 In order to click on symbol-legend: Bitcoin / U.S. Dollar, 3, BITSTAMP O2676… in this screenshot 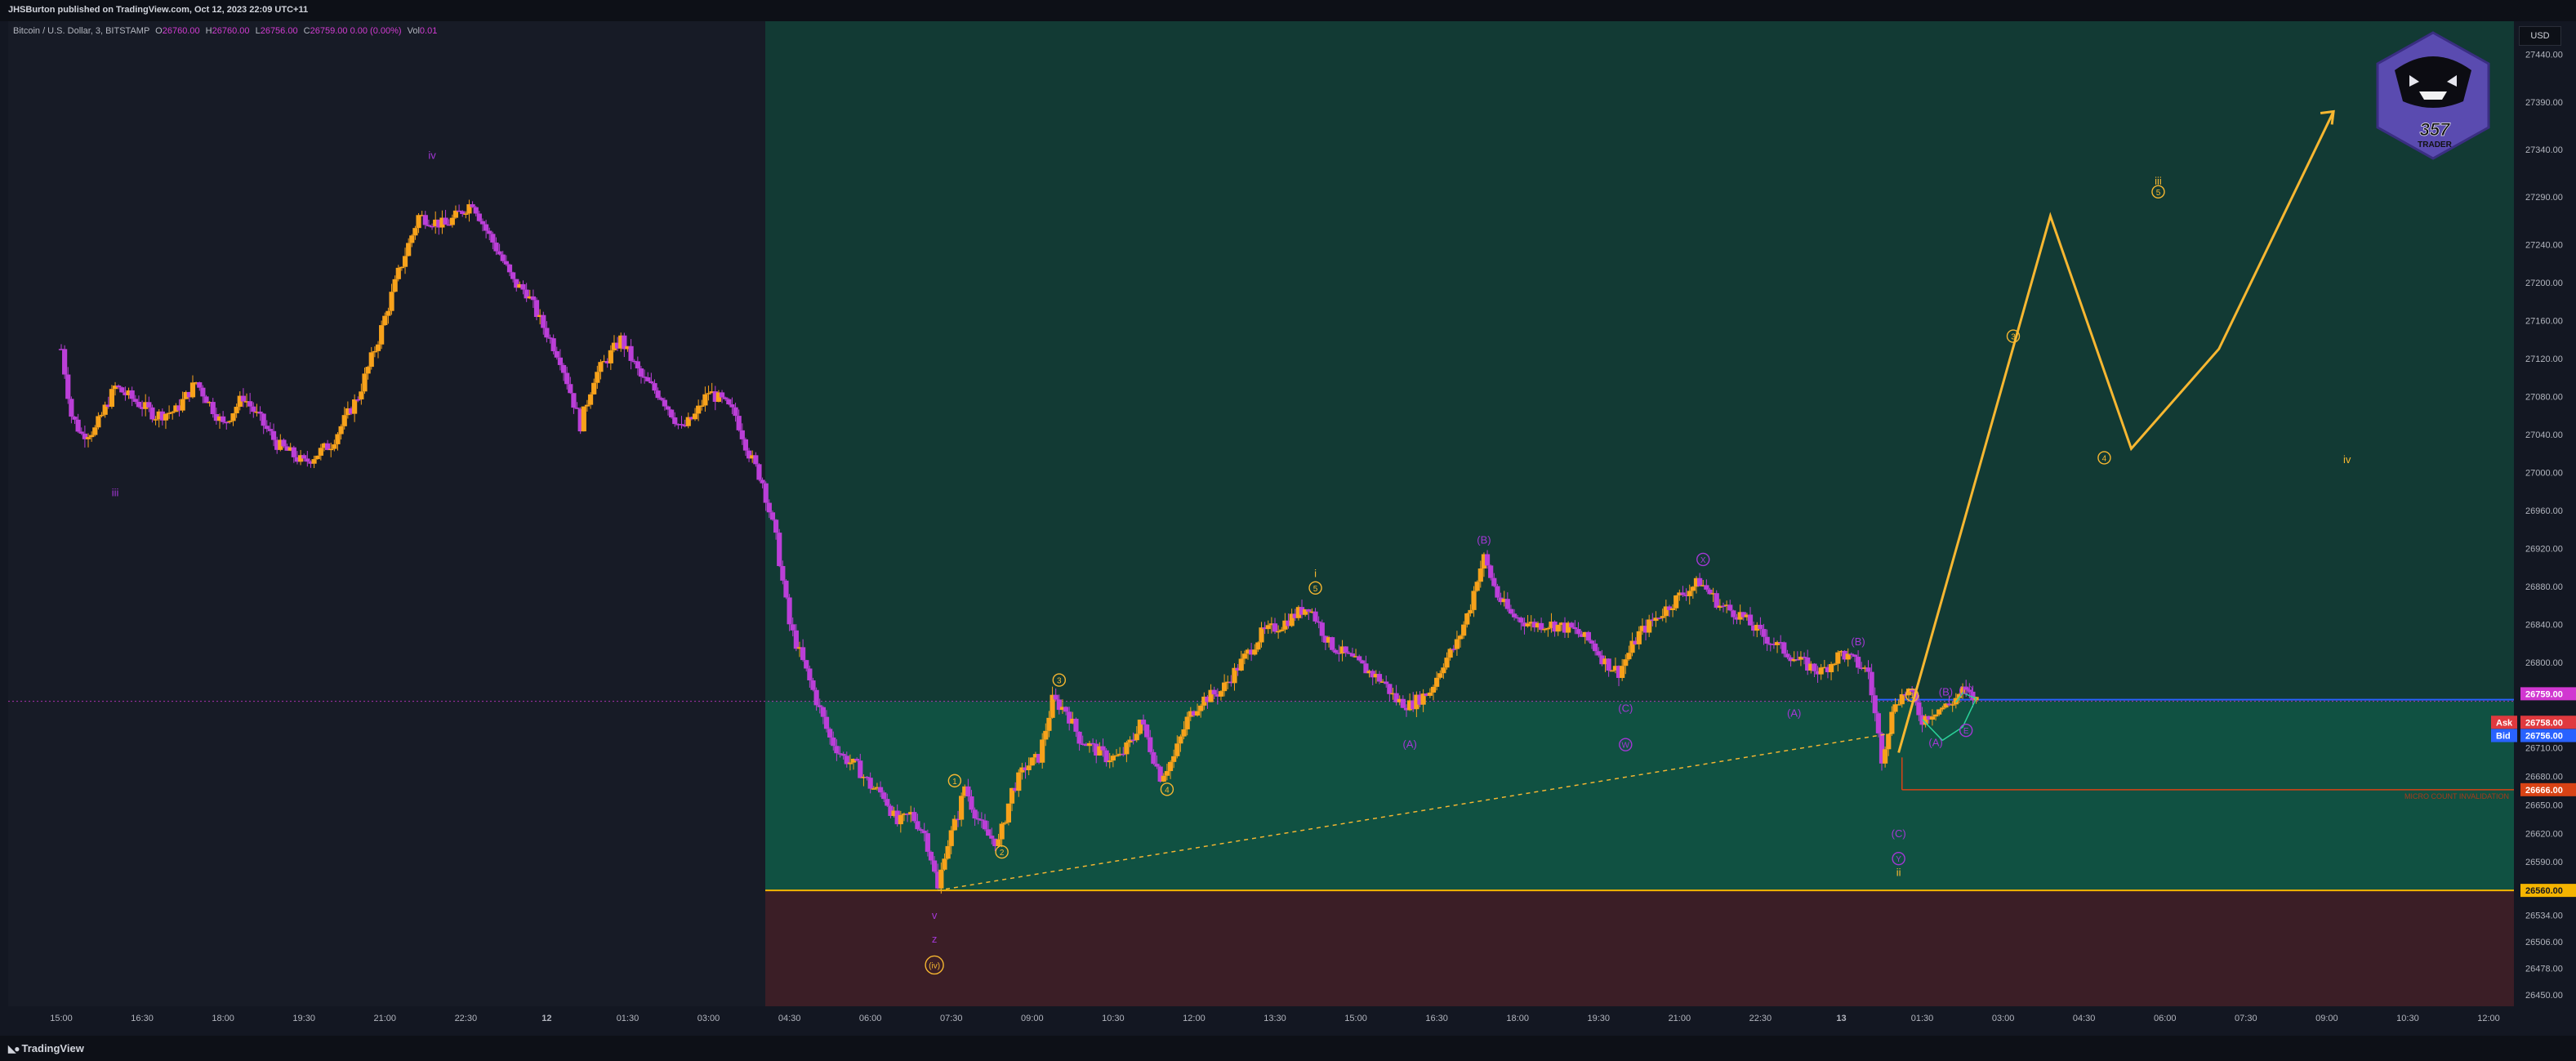, I will do `click(225, 31)`.